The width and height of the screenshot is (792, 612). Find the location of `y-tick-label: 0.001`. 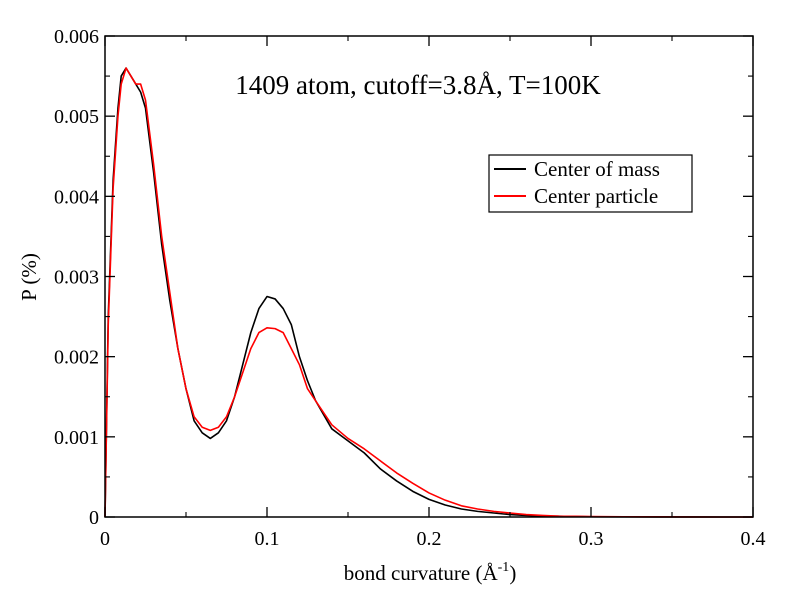

y-tick-label: 0.001 is located at coordinates (76, 438).